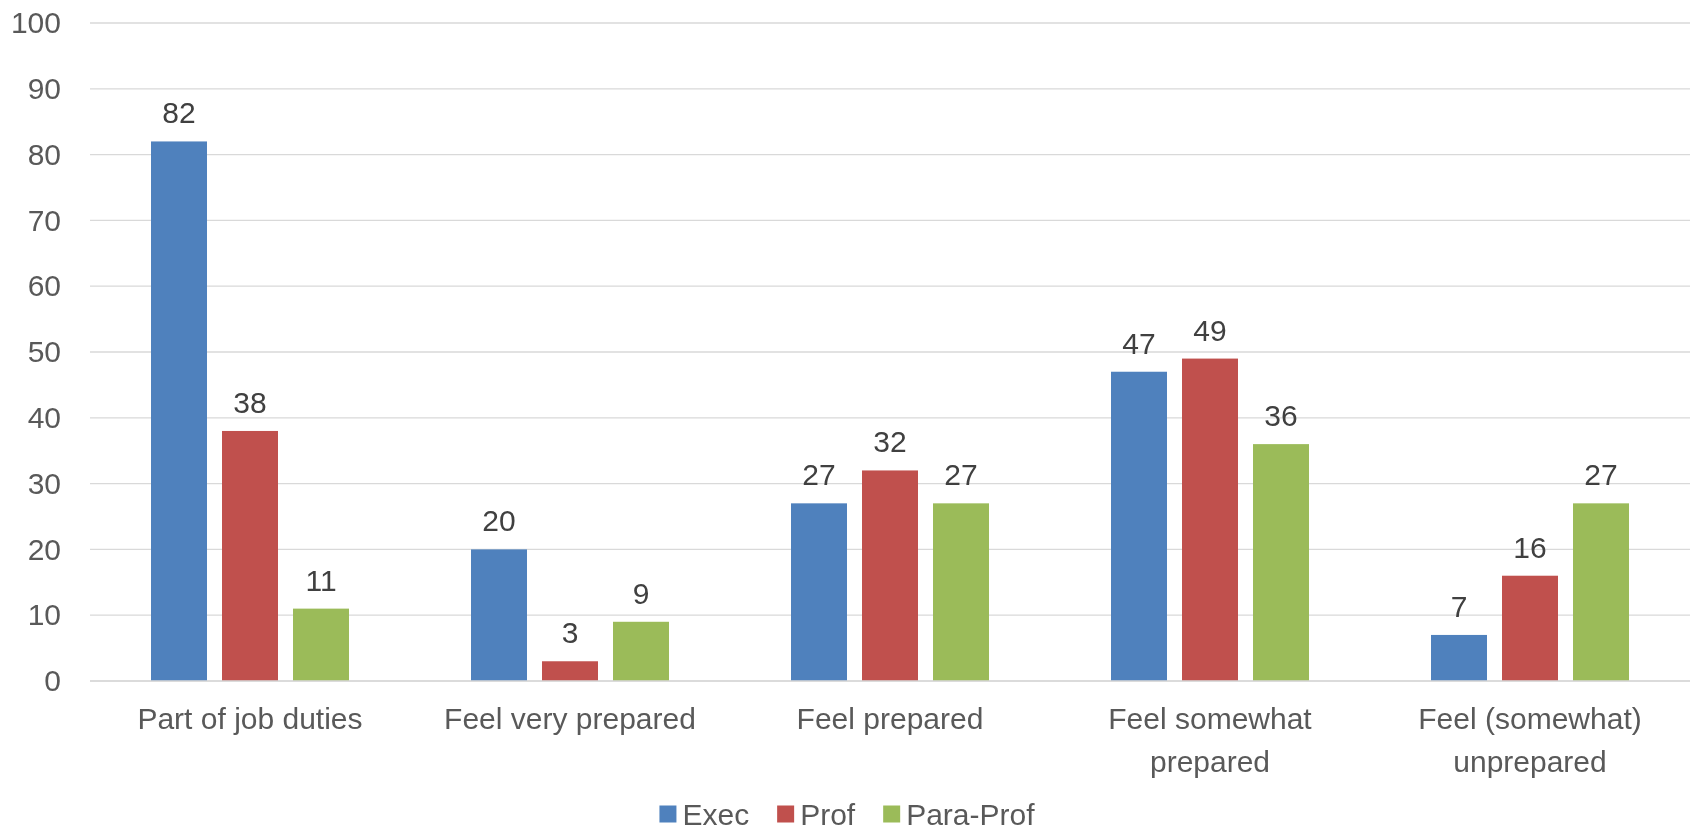 The width and height of the screenshot is (1694, 833). Describe the element at coordinates (1459, 606) in the screenshot. I see `data-label: 7` at that location.